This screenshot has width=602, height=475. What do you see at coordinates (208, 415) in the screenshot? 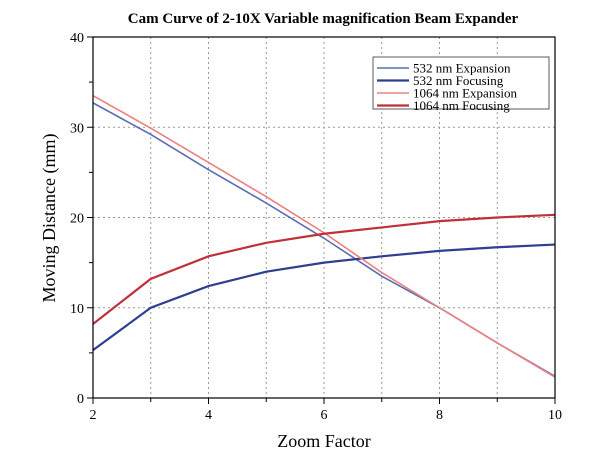
I see `x-tick-label: 4` at bounding box center [208, 415].